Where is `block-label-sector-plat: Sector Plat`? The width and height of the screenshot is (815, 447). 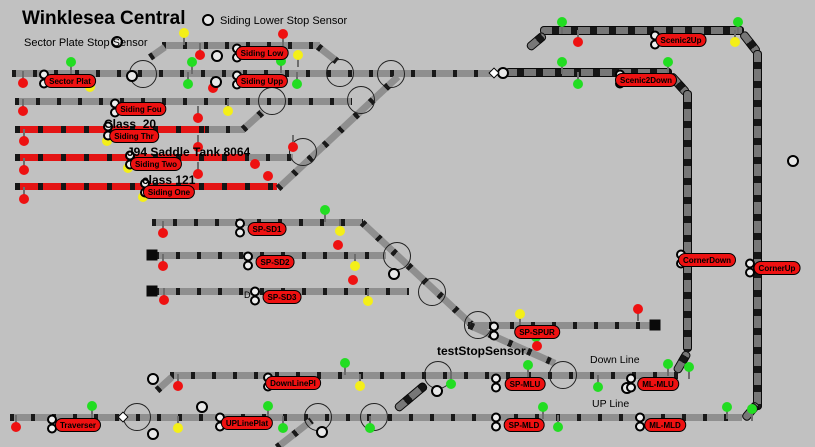 block-label-sector-plat: Sector Plat is located at coordinates (70, 81).